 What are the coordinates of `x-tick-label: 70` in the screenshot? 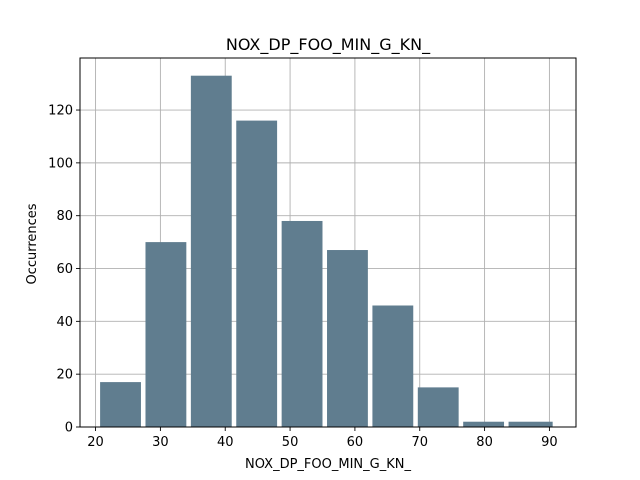 It's located at (419, 442).